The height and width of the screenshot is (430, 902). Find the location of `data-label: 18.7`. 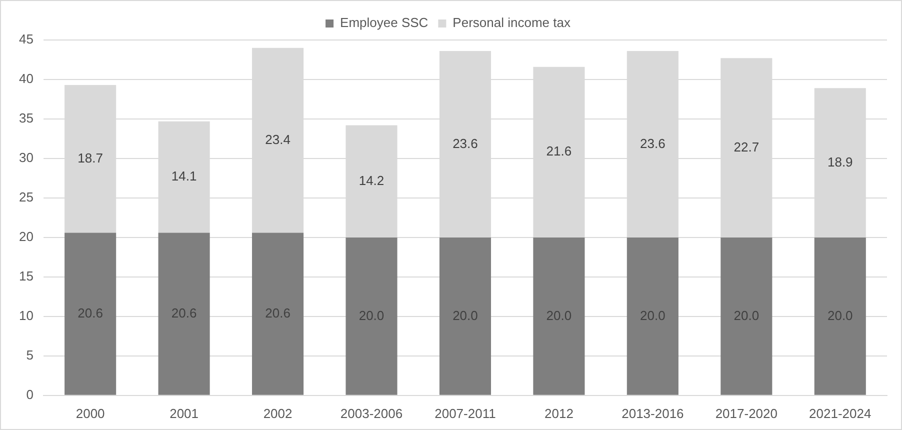

data-label: 18.7 is located at coordinates (90, 158).